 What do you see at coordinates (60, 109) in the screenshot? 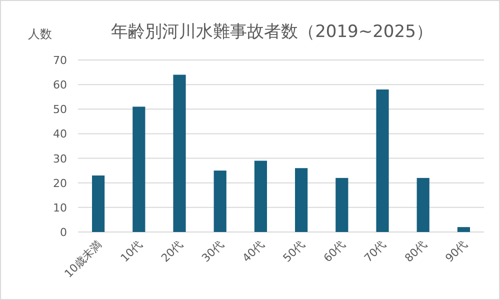
I see `y-tick-label: 50` at bounding box center [60, 109].